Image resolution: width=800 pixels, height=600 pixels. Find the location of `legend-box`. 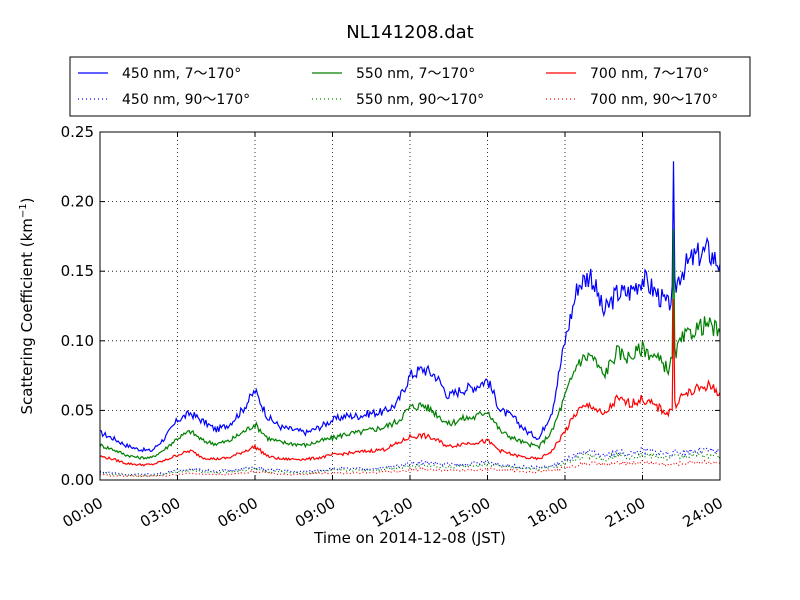

legend-box is located at coordinates (410, 86).